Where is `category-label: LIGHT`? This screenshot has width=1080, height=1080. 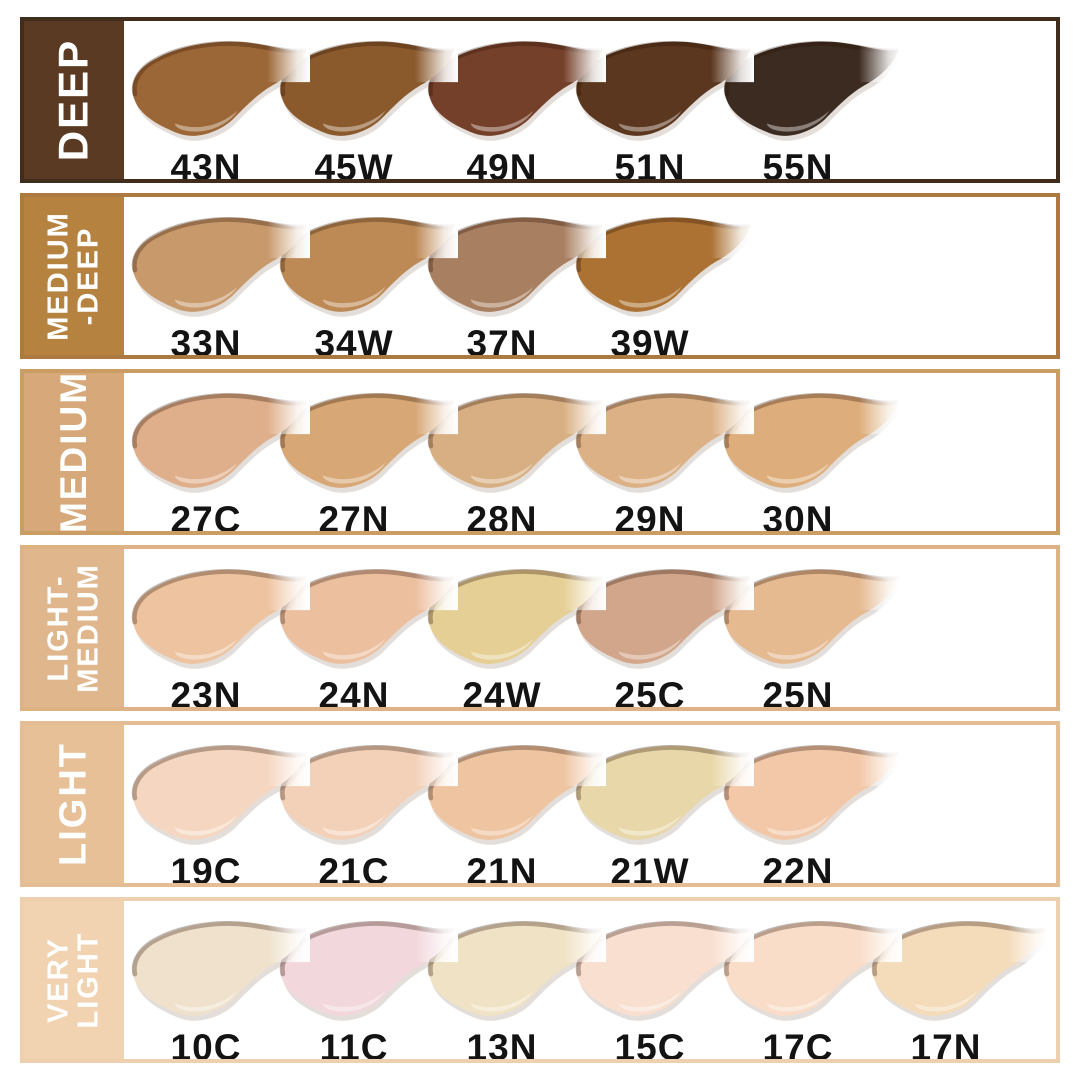 category-label: LIGHT is located at coordinates (73, 804).